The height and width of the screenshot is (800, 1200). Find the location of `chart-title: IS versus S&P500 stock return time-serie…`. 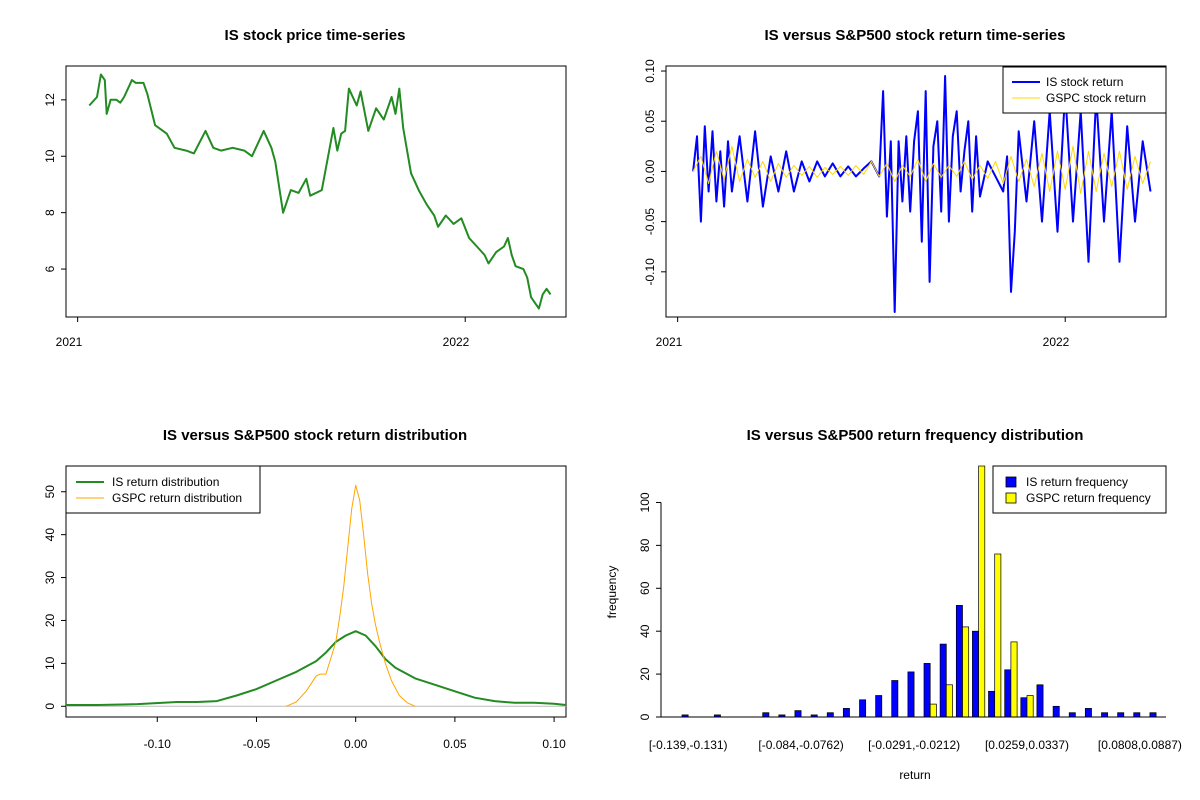

chart-title: IS versus S&P500 stock return time-serie… is located at coordinates (915, 35).